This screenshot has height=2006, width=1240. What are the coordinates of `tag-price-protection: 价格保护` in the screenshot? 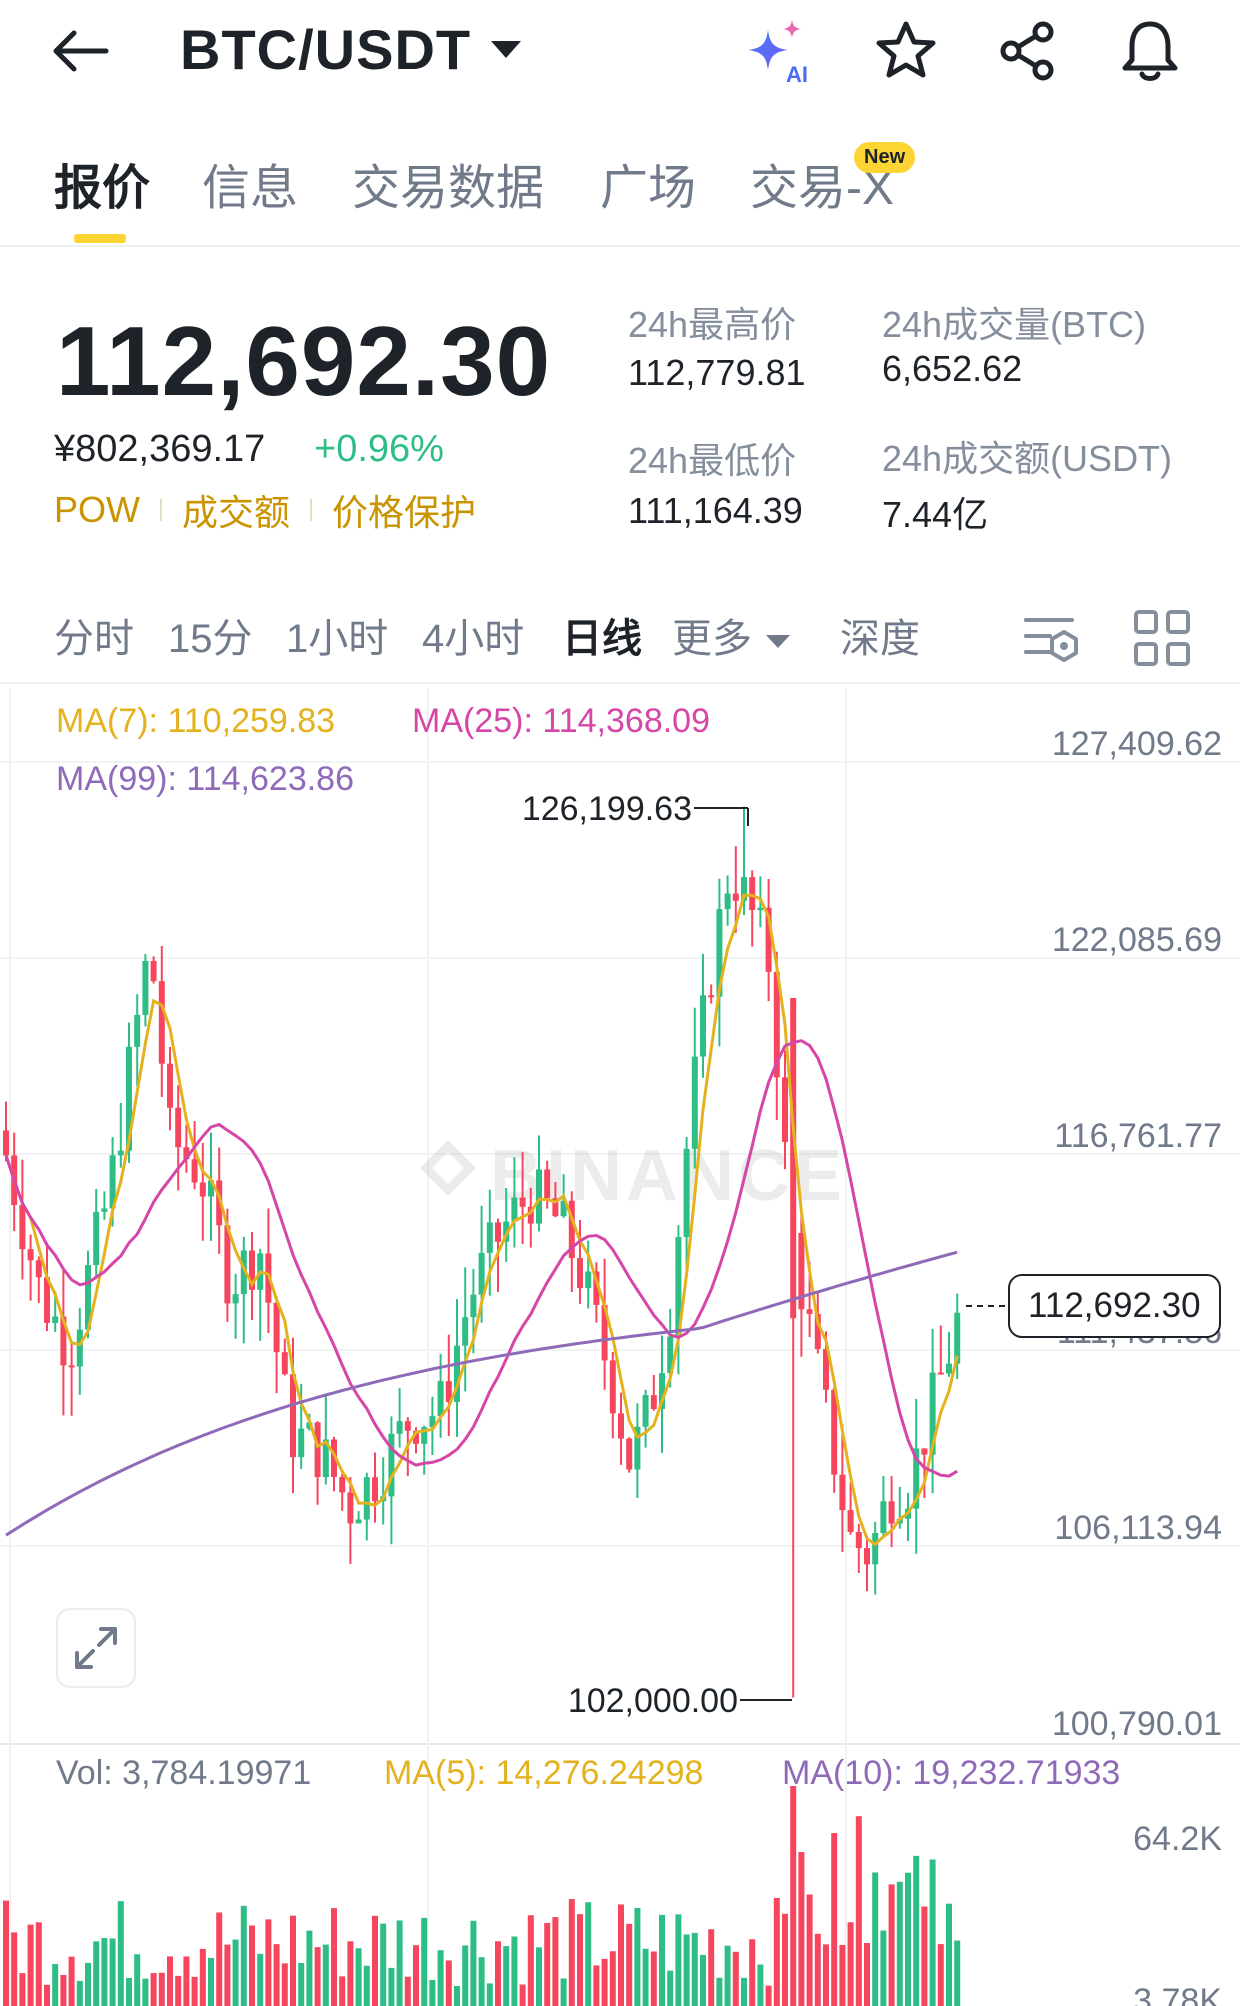 It's located at (404, 512).